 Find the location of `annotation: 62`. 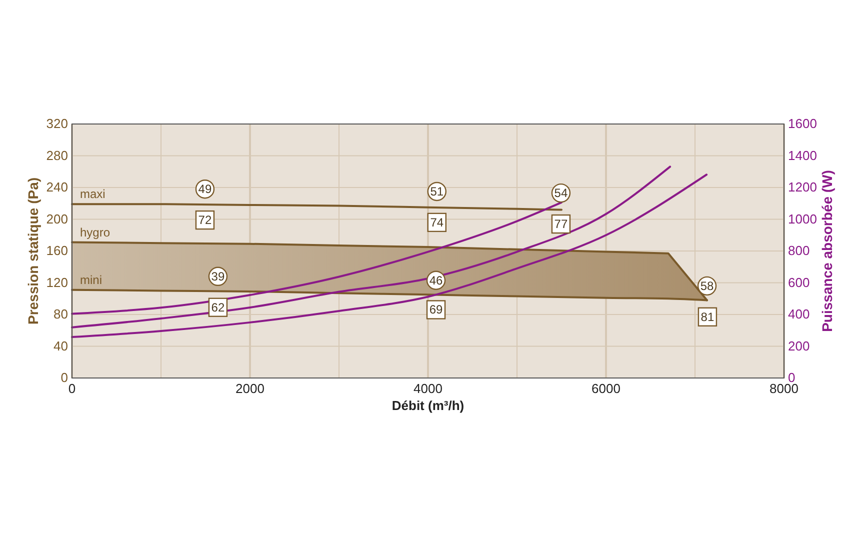

annotation: 62 is located at coordinates (218, 307).